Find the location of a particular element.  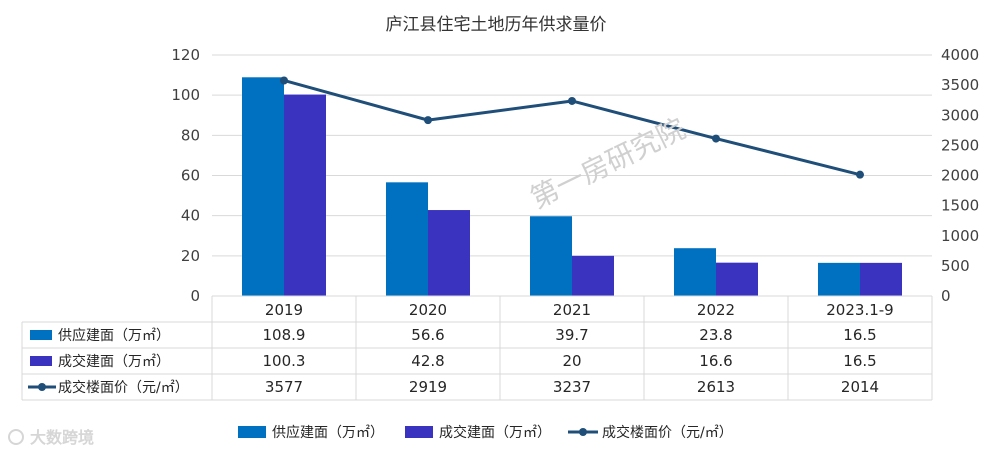

price-point-2021 is located at coordinates (572, 100).